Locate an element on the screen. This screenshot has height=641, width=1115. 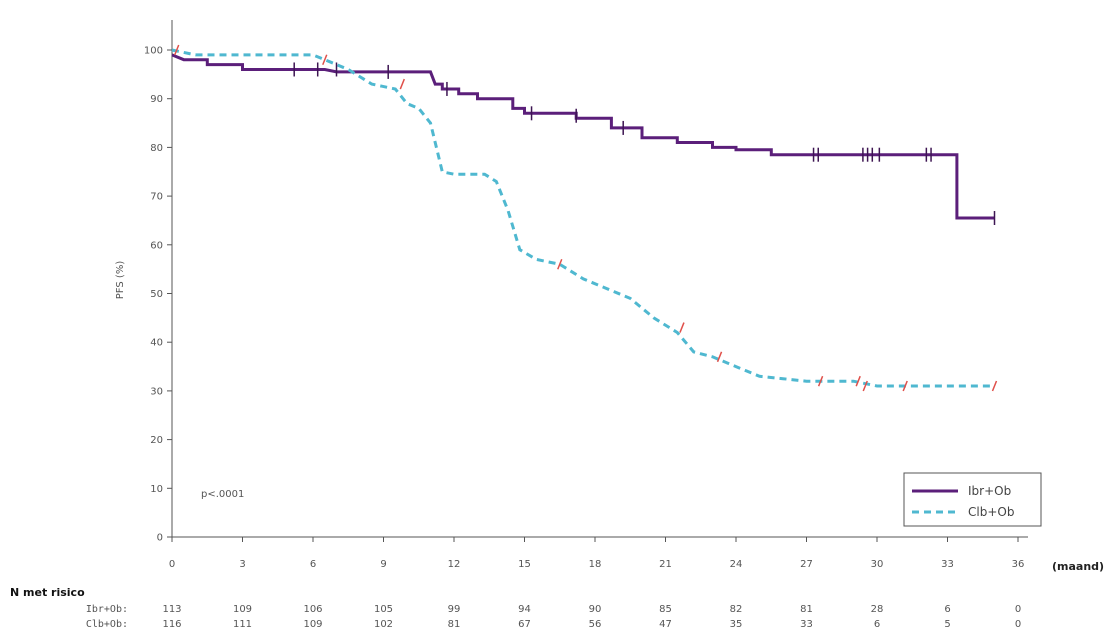
x-tick-label: 24 is located at coordinates (736, 564).